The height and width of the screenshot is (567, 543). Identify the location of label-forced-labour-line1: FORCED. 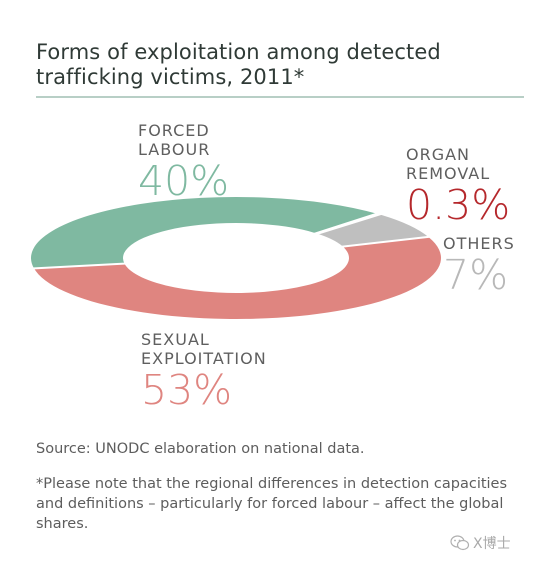
(174, 130).